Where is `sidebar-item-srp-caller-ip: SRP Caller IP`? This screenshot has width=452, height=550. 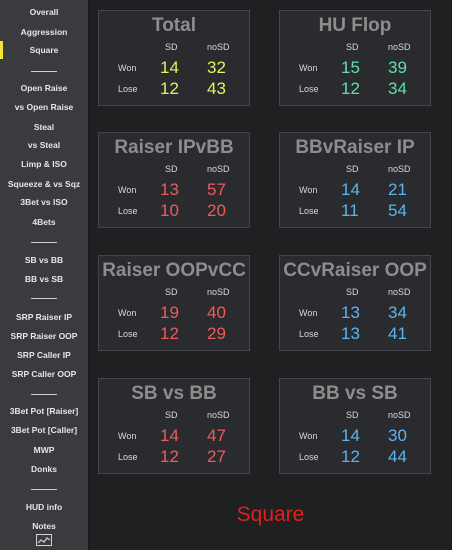 sidebar-item-srp-caller-ip: SRP Caller IP is located at coordinates (44, 355).